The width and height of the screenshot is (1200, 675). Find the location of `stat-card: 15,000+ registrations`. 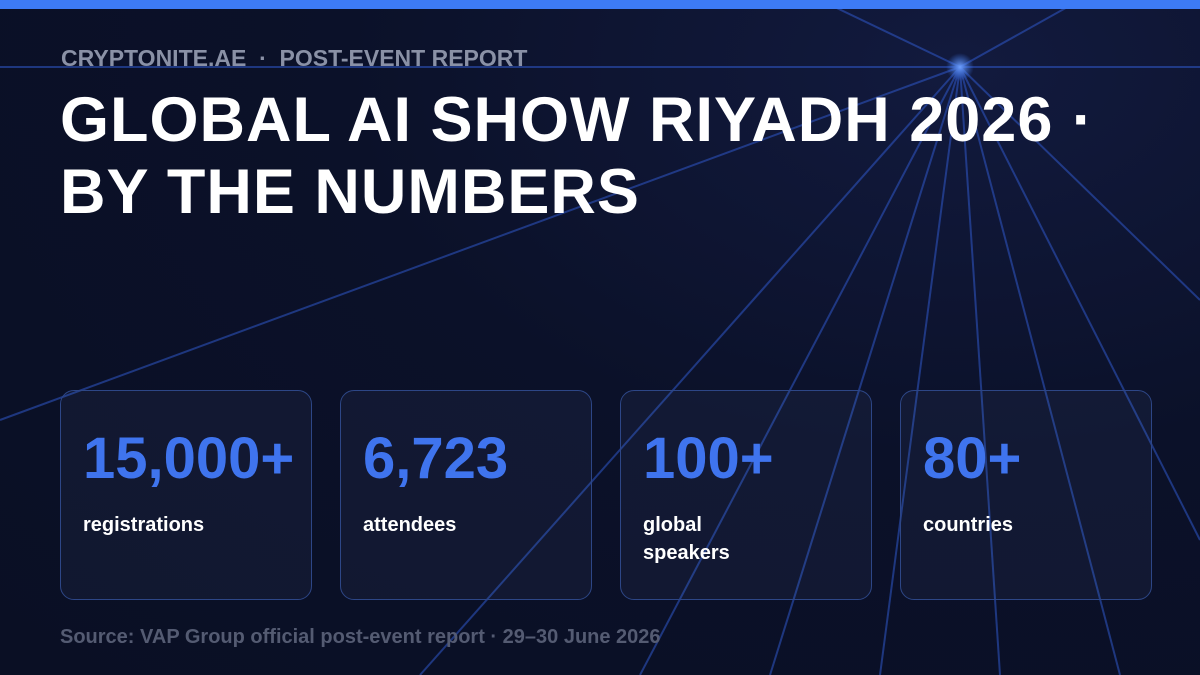

stat-card: 15,000+ registrations is located at coordinates (186, 495).